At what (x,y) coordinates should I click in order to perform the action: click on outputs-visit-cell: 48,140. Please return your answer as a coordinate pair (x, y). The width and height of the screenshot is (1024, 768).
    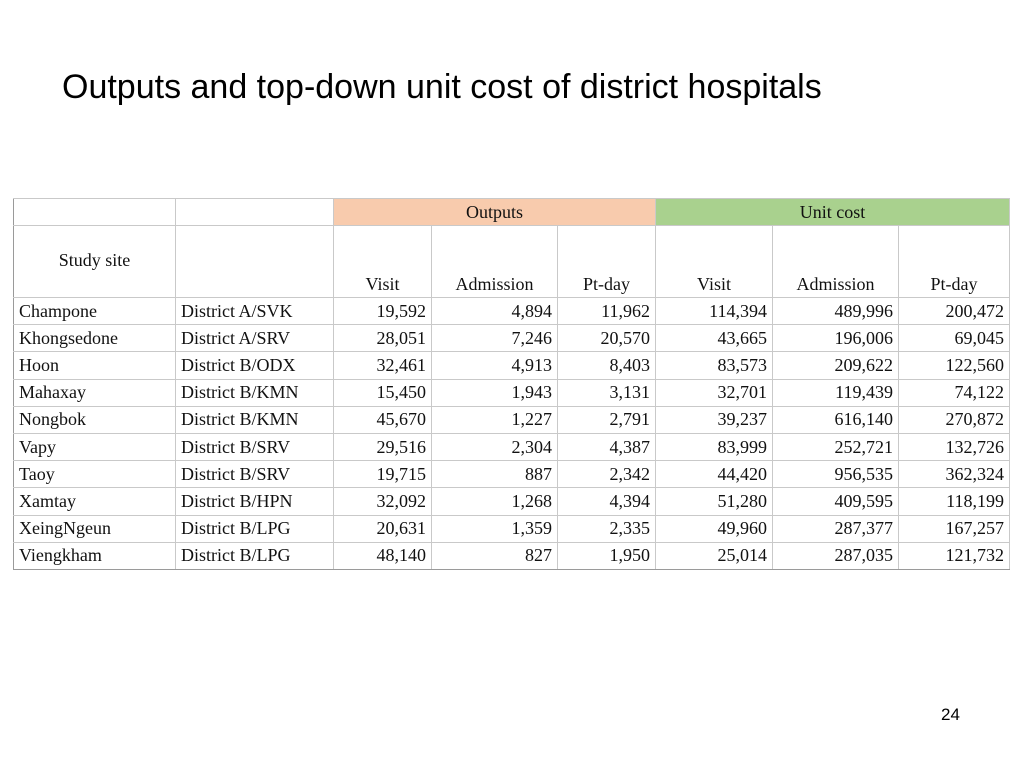
    Looking at the image, I should click on (382, 555).